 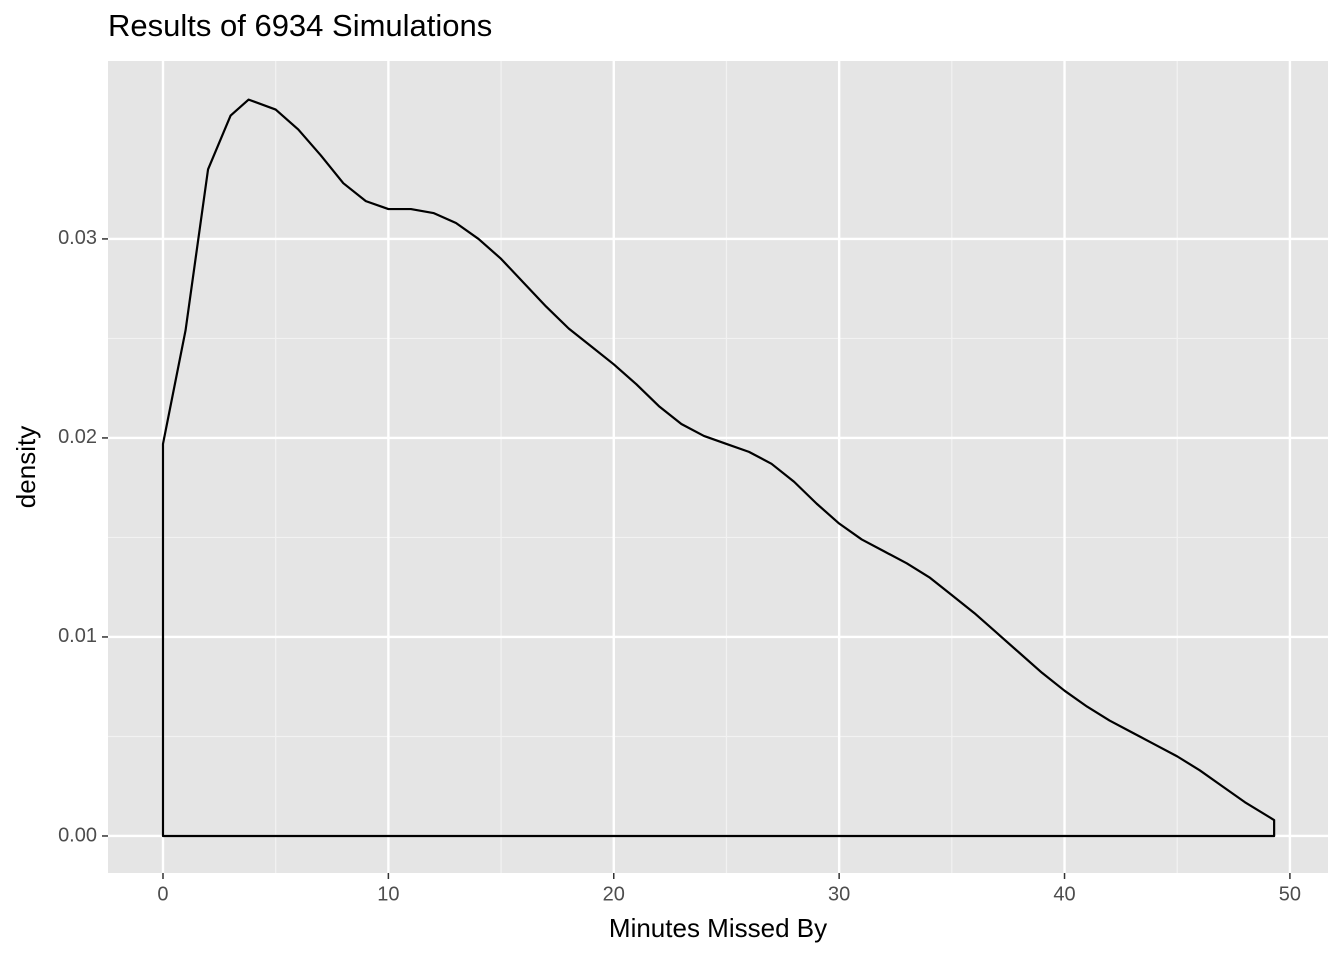 I want to click on chart-title: Results of 6934 Simulations, so click(x=300, y=25).